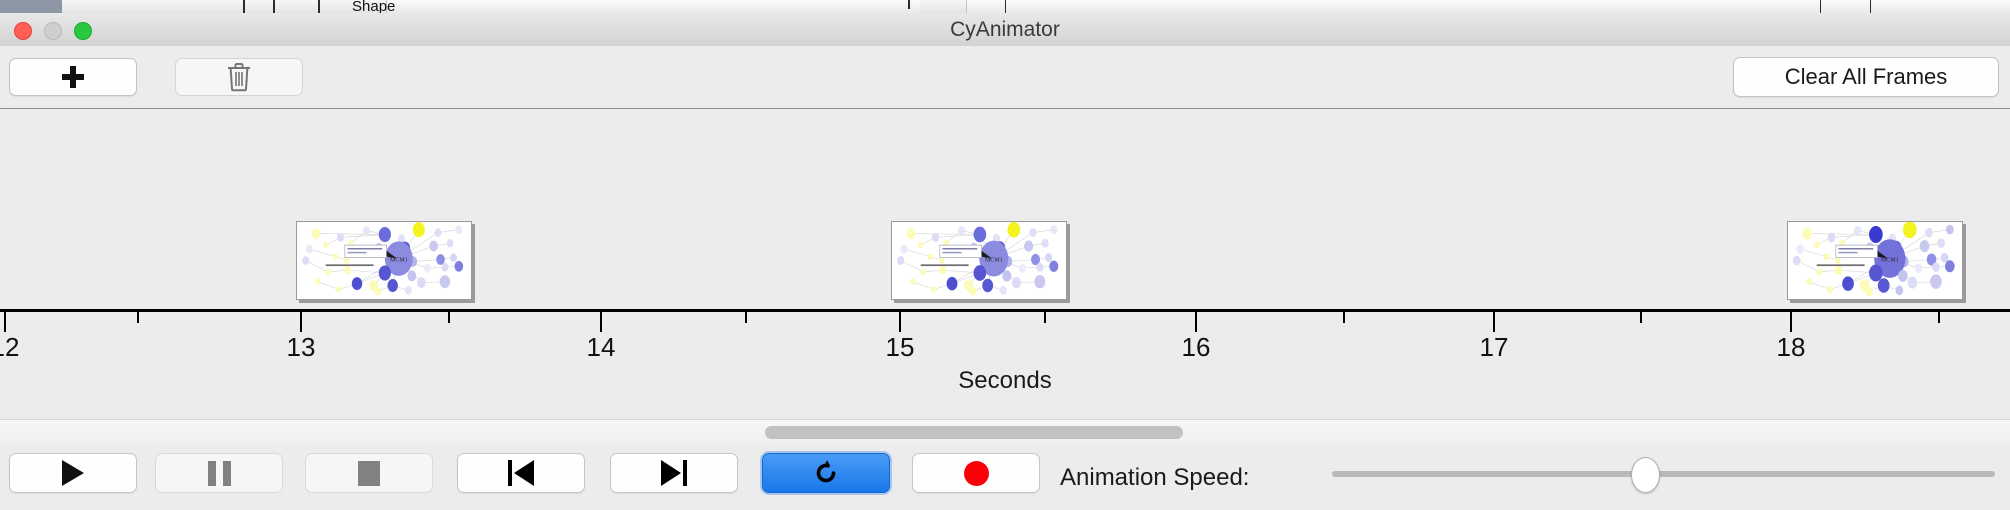  I want to click on loop-icon, so click(826, 471).